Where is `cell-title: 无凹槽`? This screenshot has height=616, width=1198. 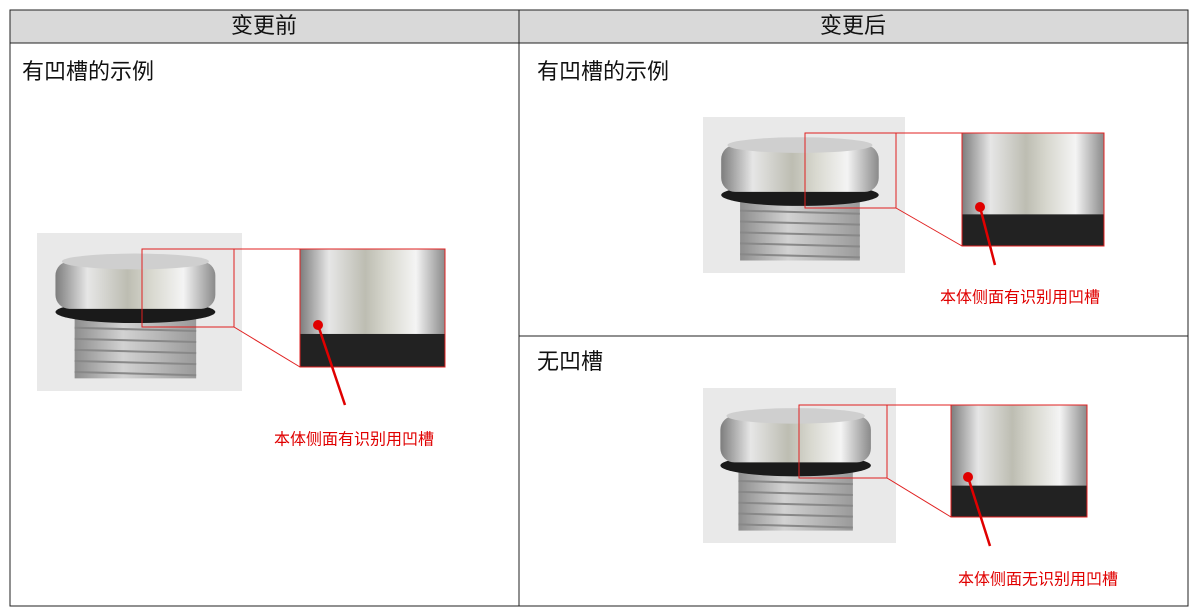
cell-title: 无凹槽 is located at coordinates (570, 362).